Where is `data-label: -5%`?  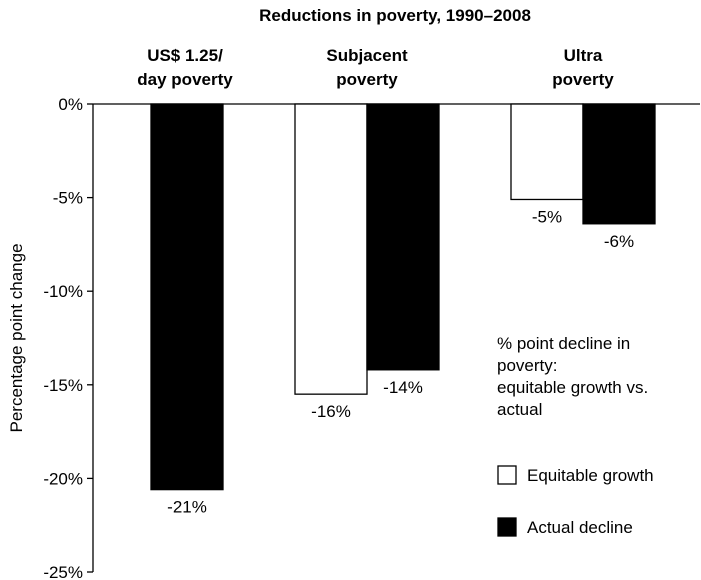 data-label: -5% is located at coordinates (547, 216).